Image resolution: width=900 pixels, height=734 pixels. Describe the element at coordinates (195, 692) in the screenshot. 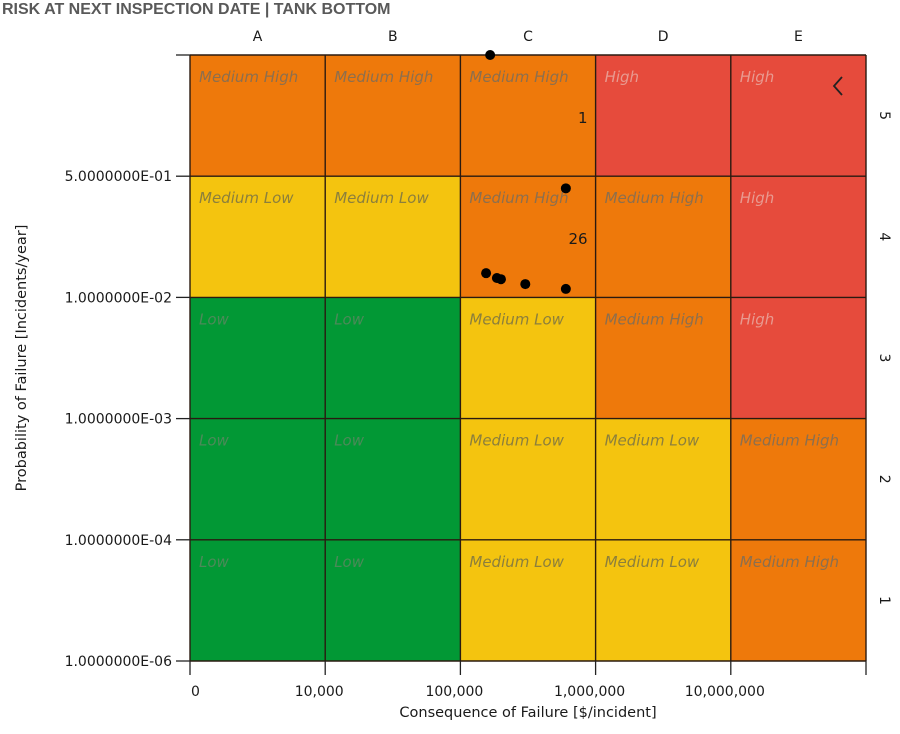

I see `x-tick-label: 0` at that location.